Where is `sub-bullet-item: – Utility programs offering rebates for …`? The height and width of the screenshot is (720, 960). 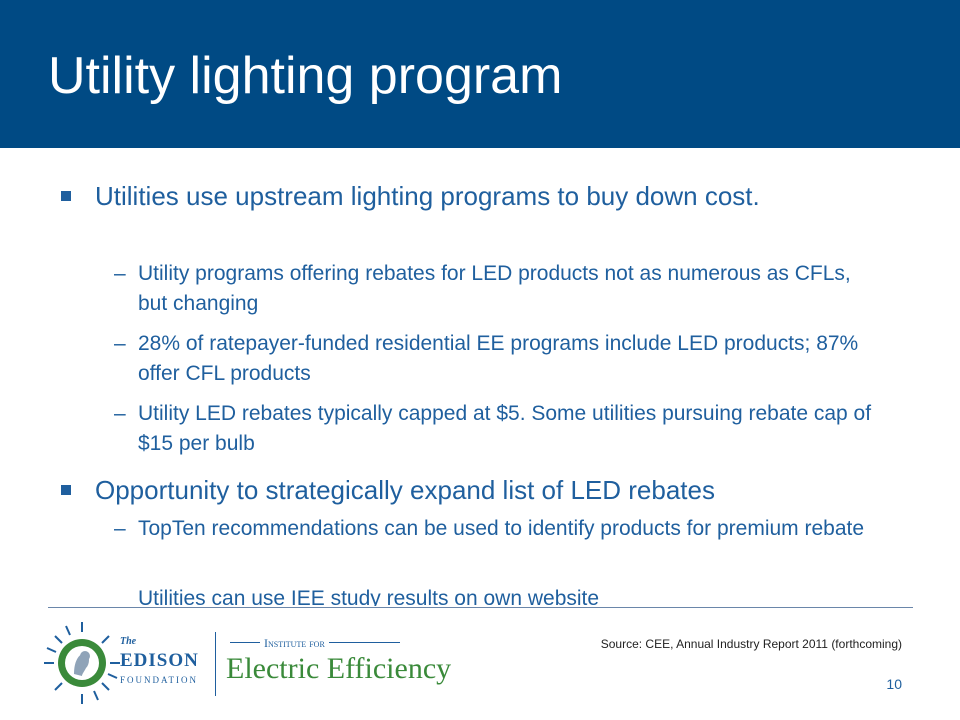
sub-bullet-item: – Utility programs offering rebates for … is located at coordinates (496, 289).